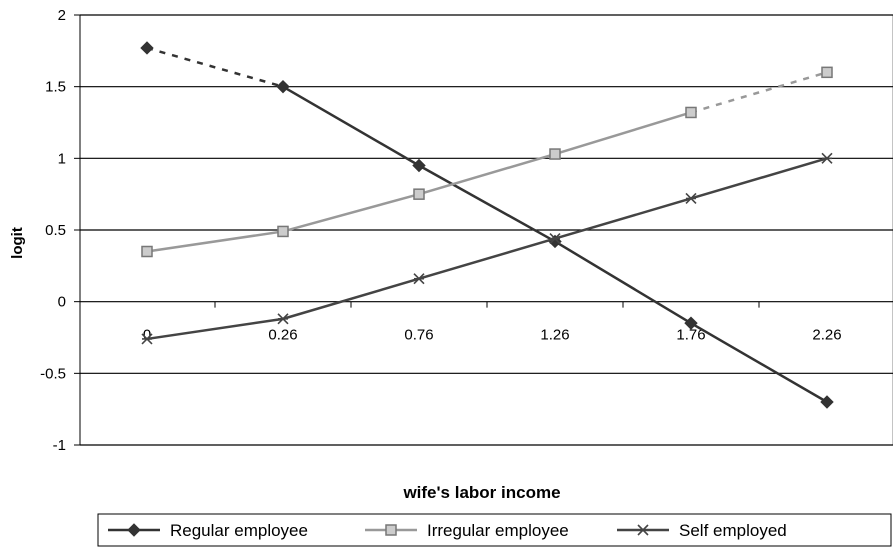 This screenshot has height=557, width=893. I want to click on x-tick-label: 0.26, so click(282, 335).